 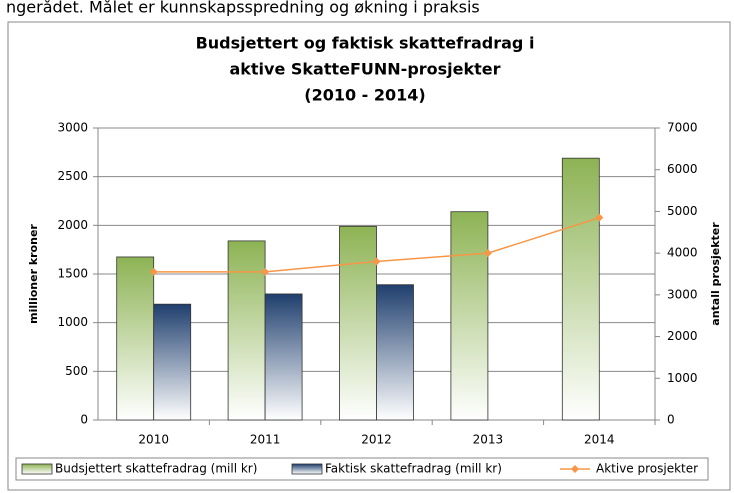 What do you see at coordinates (682, 378) in the screenshot?
I see `y2-tick-label: 1000` at bounding box center [682, 378].